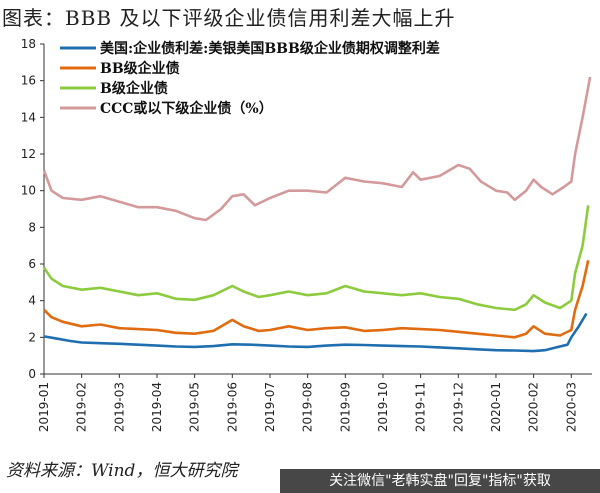 This screenshot has width=600, height=493. What do you see at coordinates (195, 407) in the screenshot?
I see `x-tick-label: 2019-05` at bounding box center [195, 407].